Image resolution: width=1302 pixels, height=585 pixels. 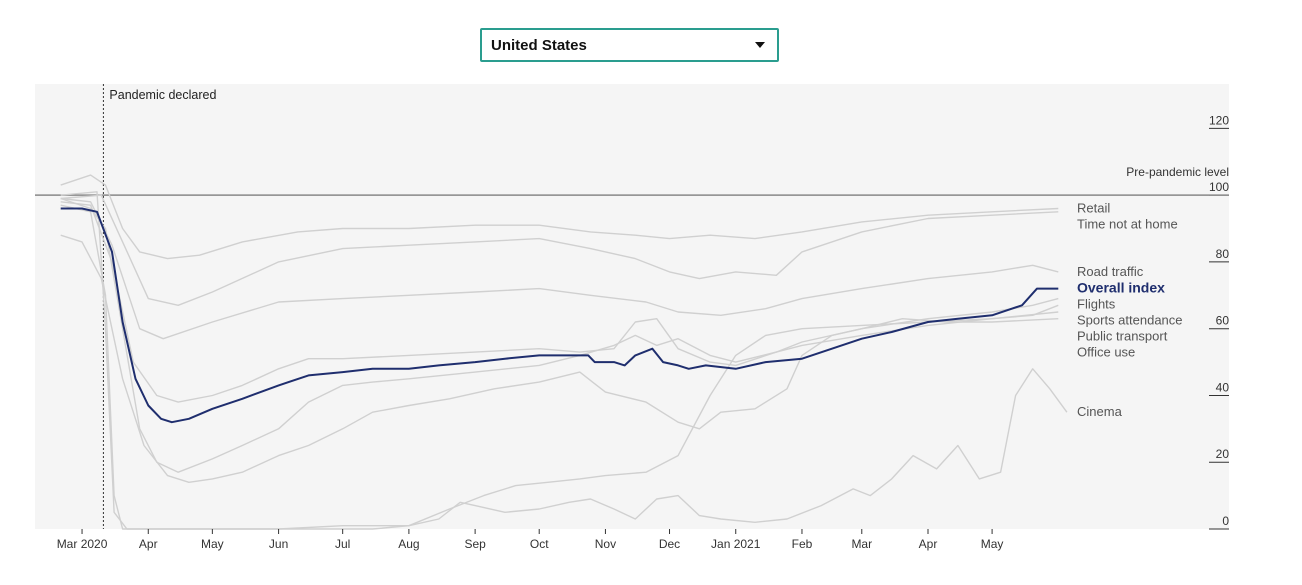 I want to click on y-tick-label: 60, so click(x=1223, y=321).